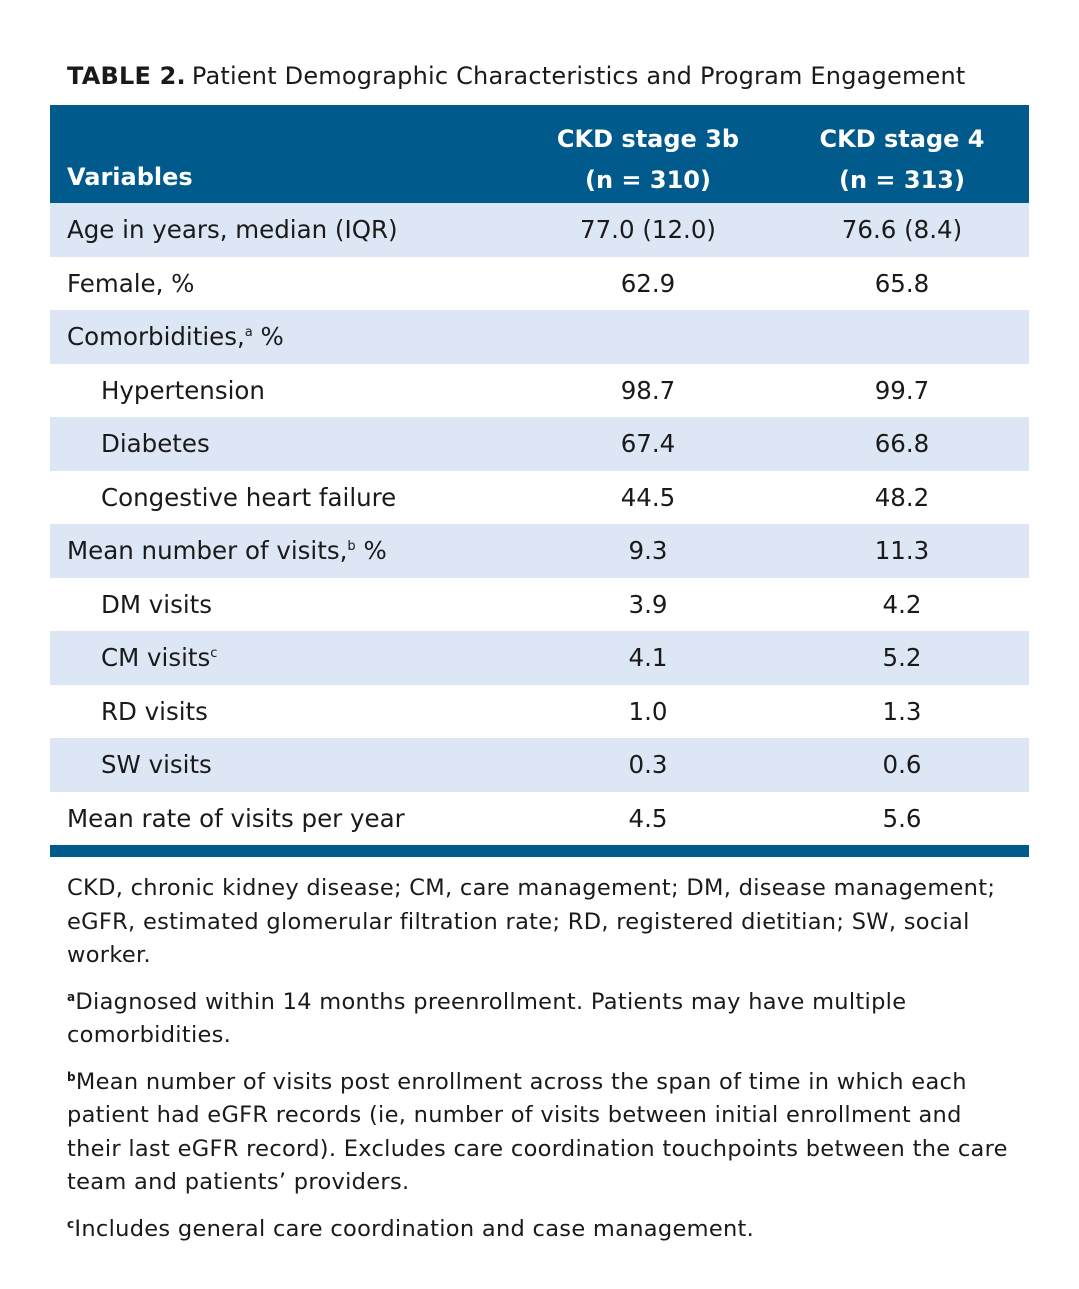 The image size is (1079, 1289). I want to click on table-row: CM visitsc 4.1 5.2, so click(539, 658).